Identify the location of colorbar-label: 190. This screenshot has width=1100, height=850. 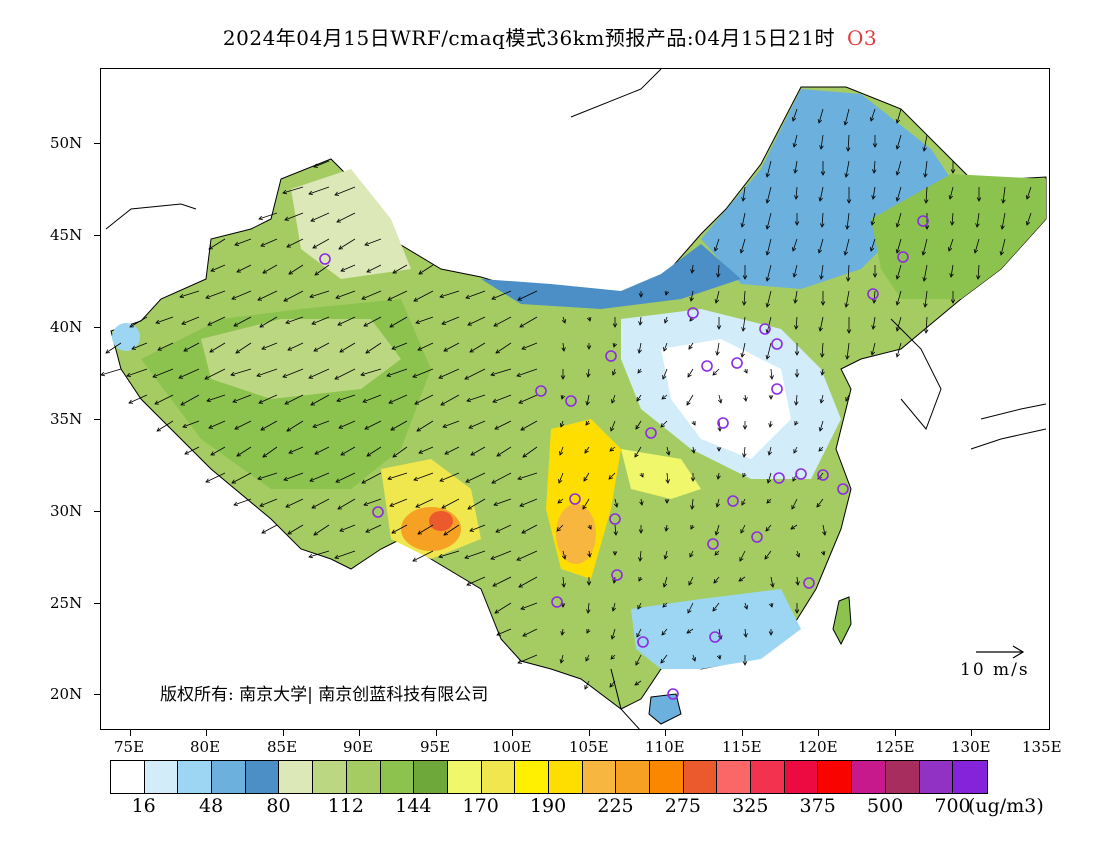
(548, 806).